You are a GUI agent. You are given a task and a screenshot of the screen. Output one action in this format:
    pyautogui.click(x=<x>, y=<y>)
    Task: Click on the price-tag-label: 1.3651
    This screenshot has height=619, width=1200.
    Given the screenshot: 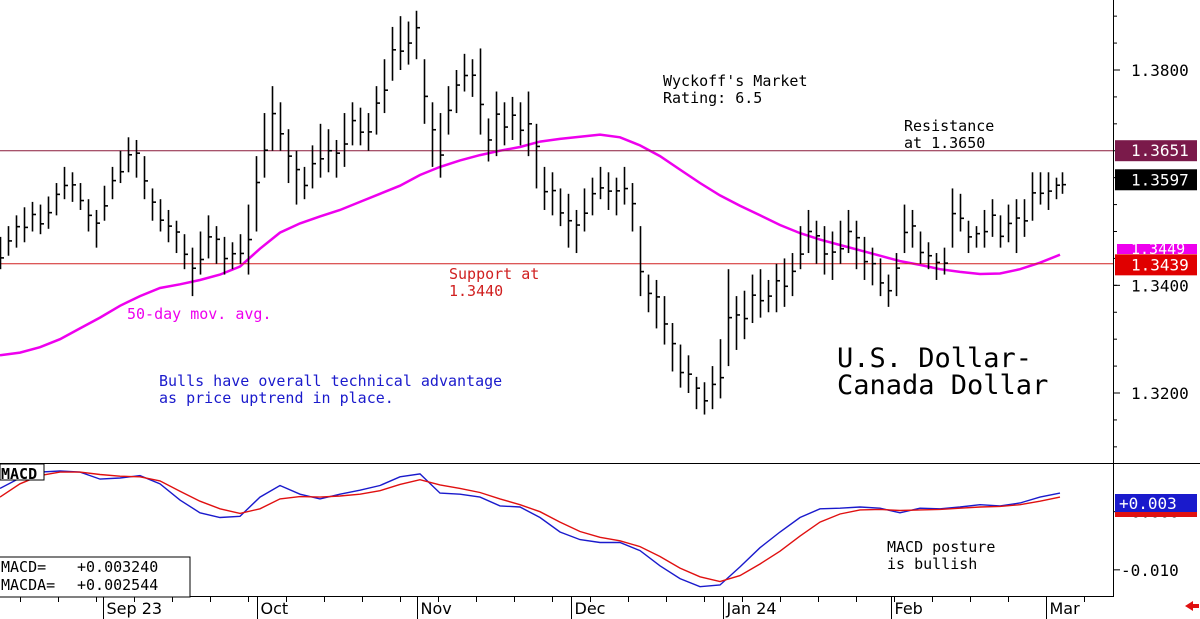 What is the action you would take?
    pyautogui.click(x=1160, y=150)
    